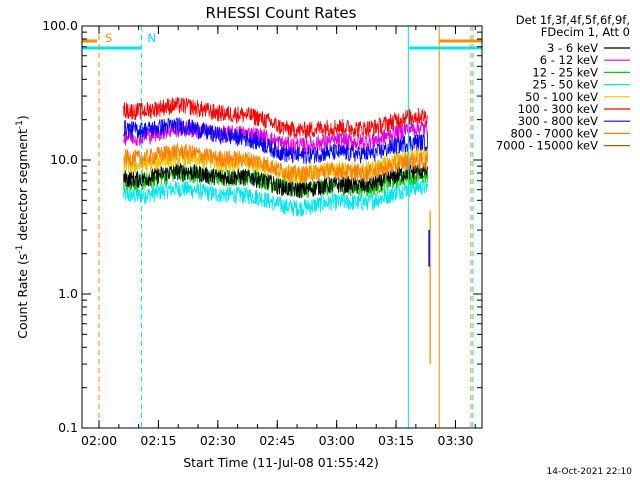  What do you see at coordinates (569, 60) in the screenshot?
I see `legend-entry-label: 6 - 12 keV` at bounding box center [569, 60].